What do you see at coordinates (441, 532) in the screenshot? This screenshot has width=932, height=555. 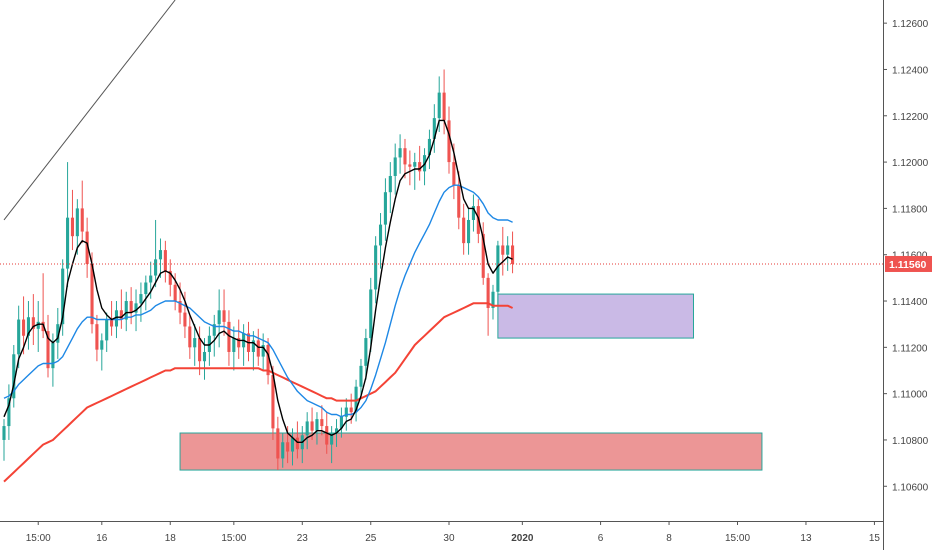 I see `time-axis: 15:00 16 18 15:00 23 25 30 2020 6 8 15:00 13 15` at bounding box center [441, 532].